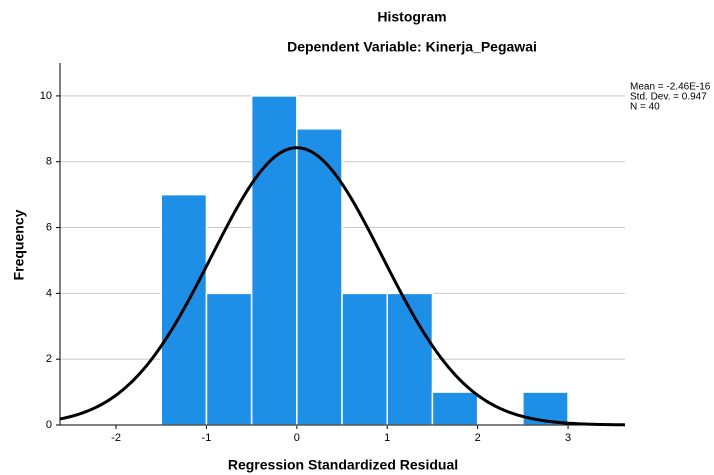  I want to click on chart-subtitle: Dependent Variable: Kinerja_Pegawai, so click(412, 47).